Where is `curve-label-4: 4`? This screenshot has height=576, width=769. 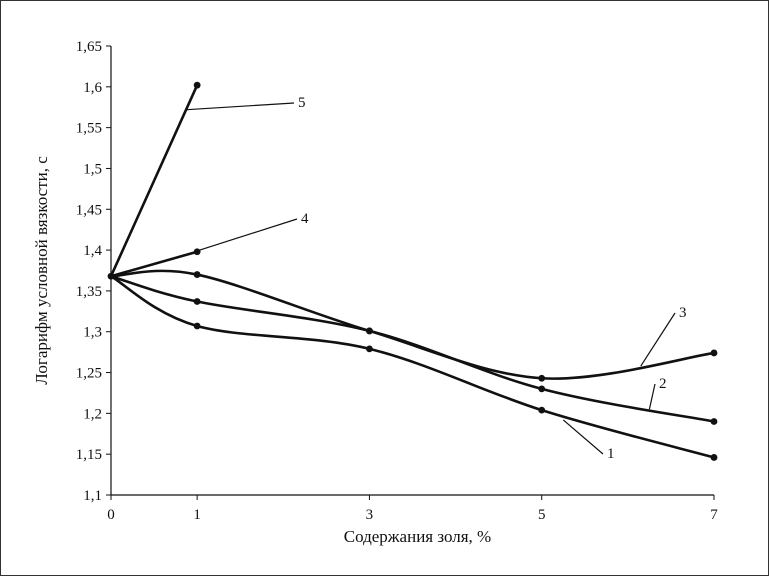
curve-label-4: 4 is located at coordinates (305, 219).